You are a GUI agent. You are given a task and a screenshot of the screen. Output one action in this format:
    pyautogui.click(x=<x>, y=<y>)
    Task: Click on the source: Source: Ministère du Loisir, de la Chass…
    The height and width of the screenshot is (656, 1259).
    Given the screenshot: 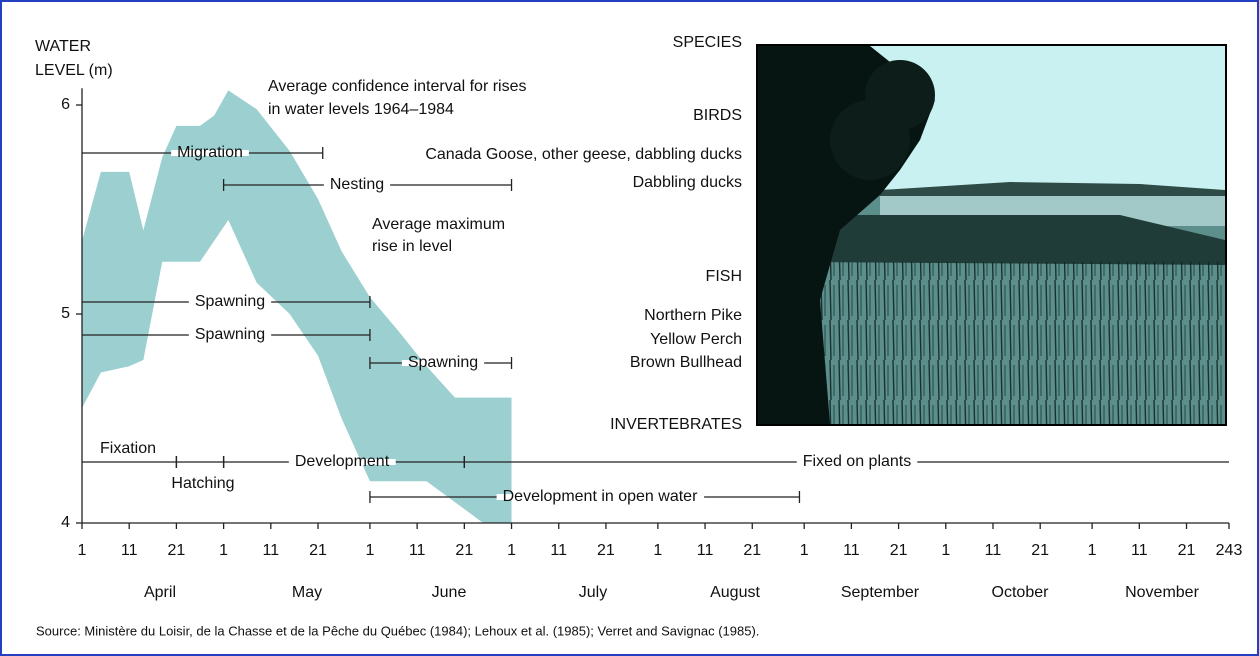 What is the action you would take?
    pyautogui.click(x=397, y=630)
    